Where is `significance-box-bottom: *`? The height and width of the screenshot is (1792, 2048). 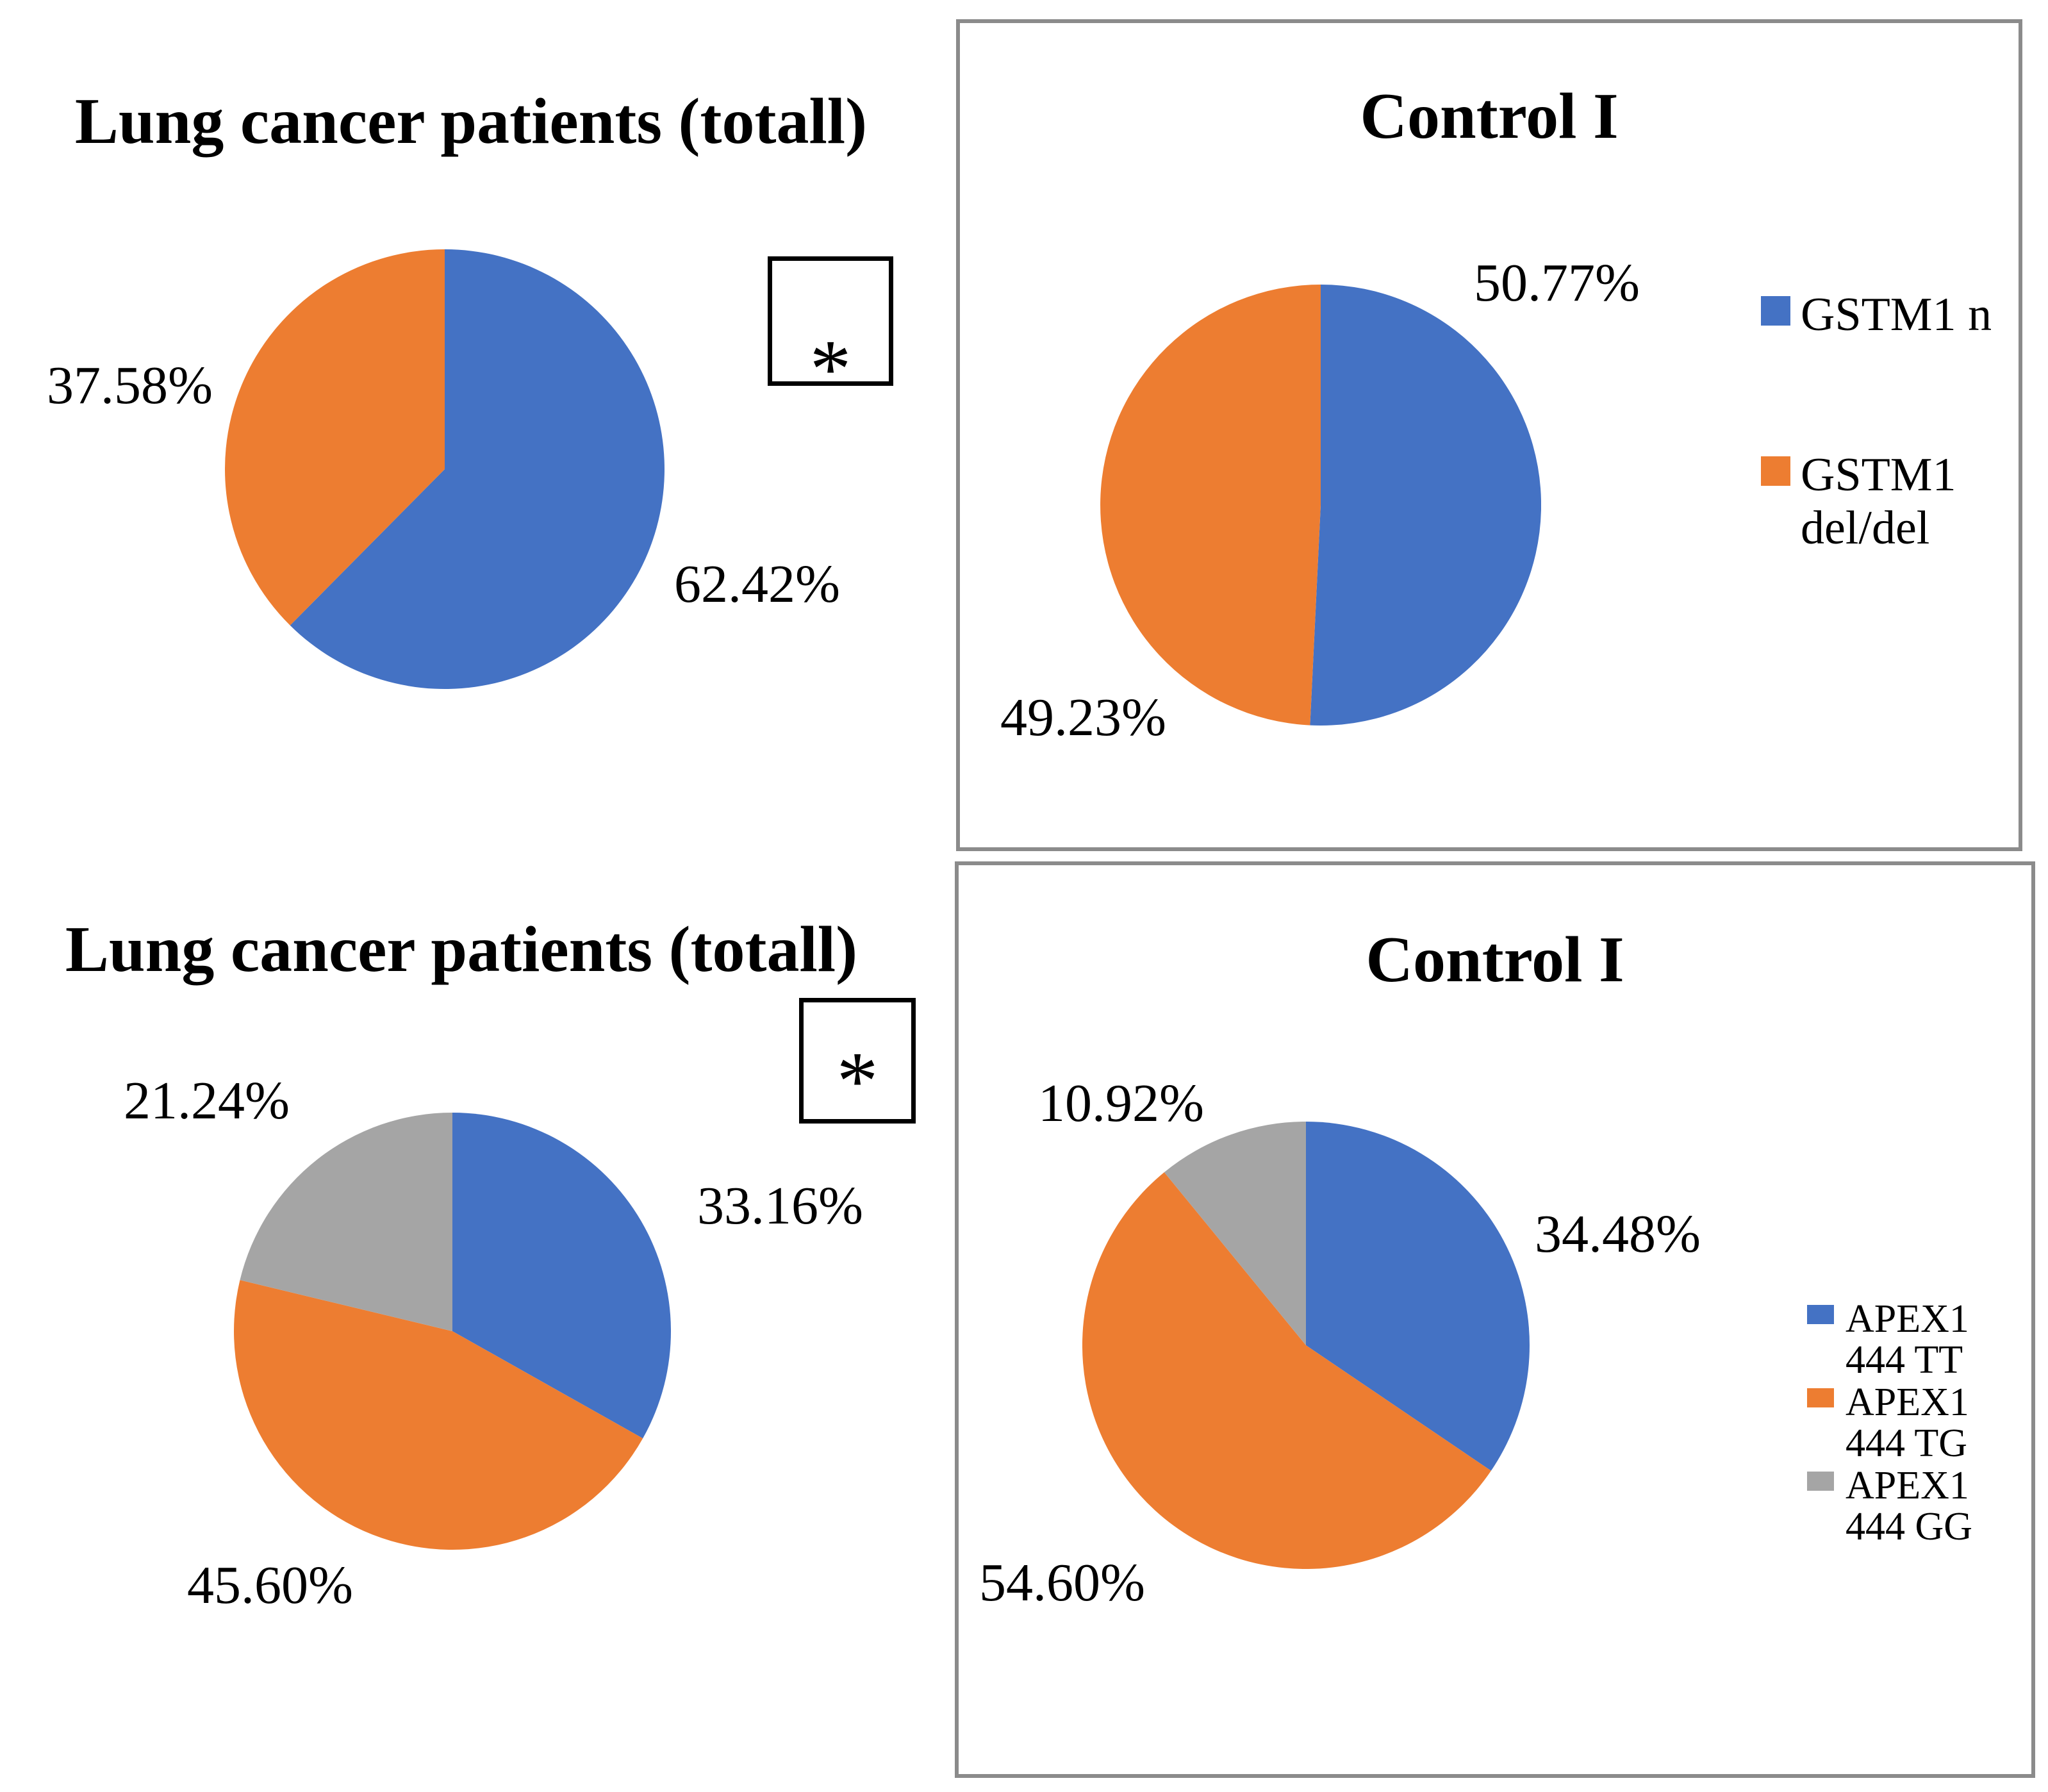 significance-box-bottom: * is located at coordinates (857, 1061).